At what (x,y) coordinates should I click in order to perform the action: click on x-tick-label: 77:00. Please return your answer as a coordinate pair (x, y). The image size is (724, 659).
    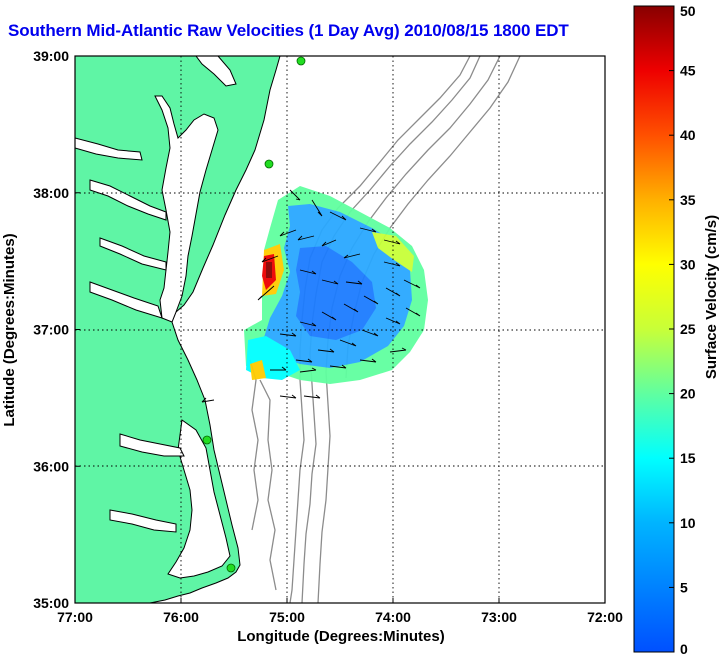
    Looking at the image, I should click on (75, 617).